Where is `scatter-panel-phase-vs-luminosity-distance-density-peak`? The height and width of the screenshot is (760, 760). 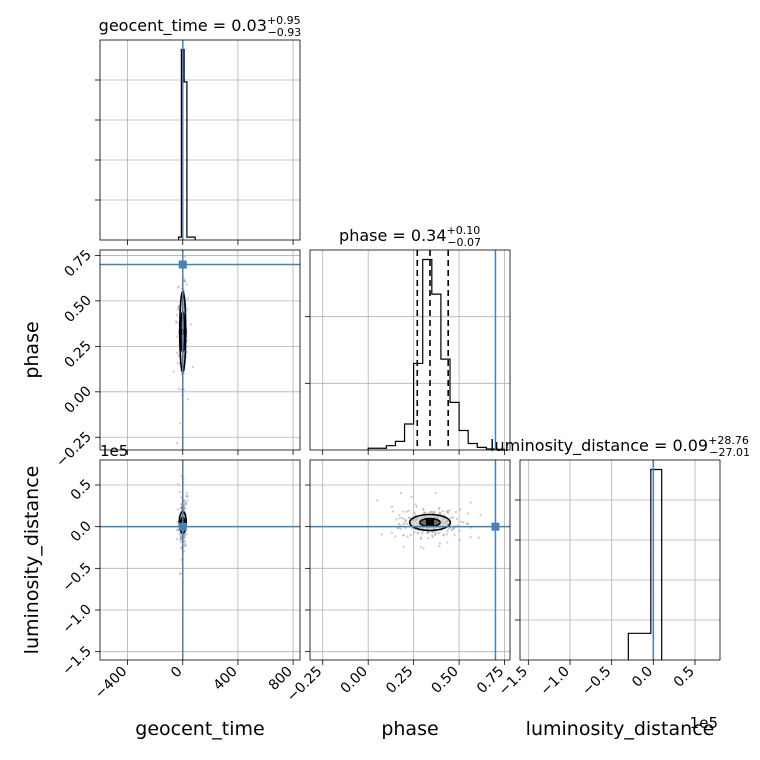
scatter-panel-phase-vs-luminosity-distance-density-peak is located at coordinates (430, 522).